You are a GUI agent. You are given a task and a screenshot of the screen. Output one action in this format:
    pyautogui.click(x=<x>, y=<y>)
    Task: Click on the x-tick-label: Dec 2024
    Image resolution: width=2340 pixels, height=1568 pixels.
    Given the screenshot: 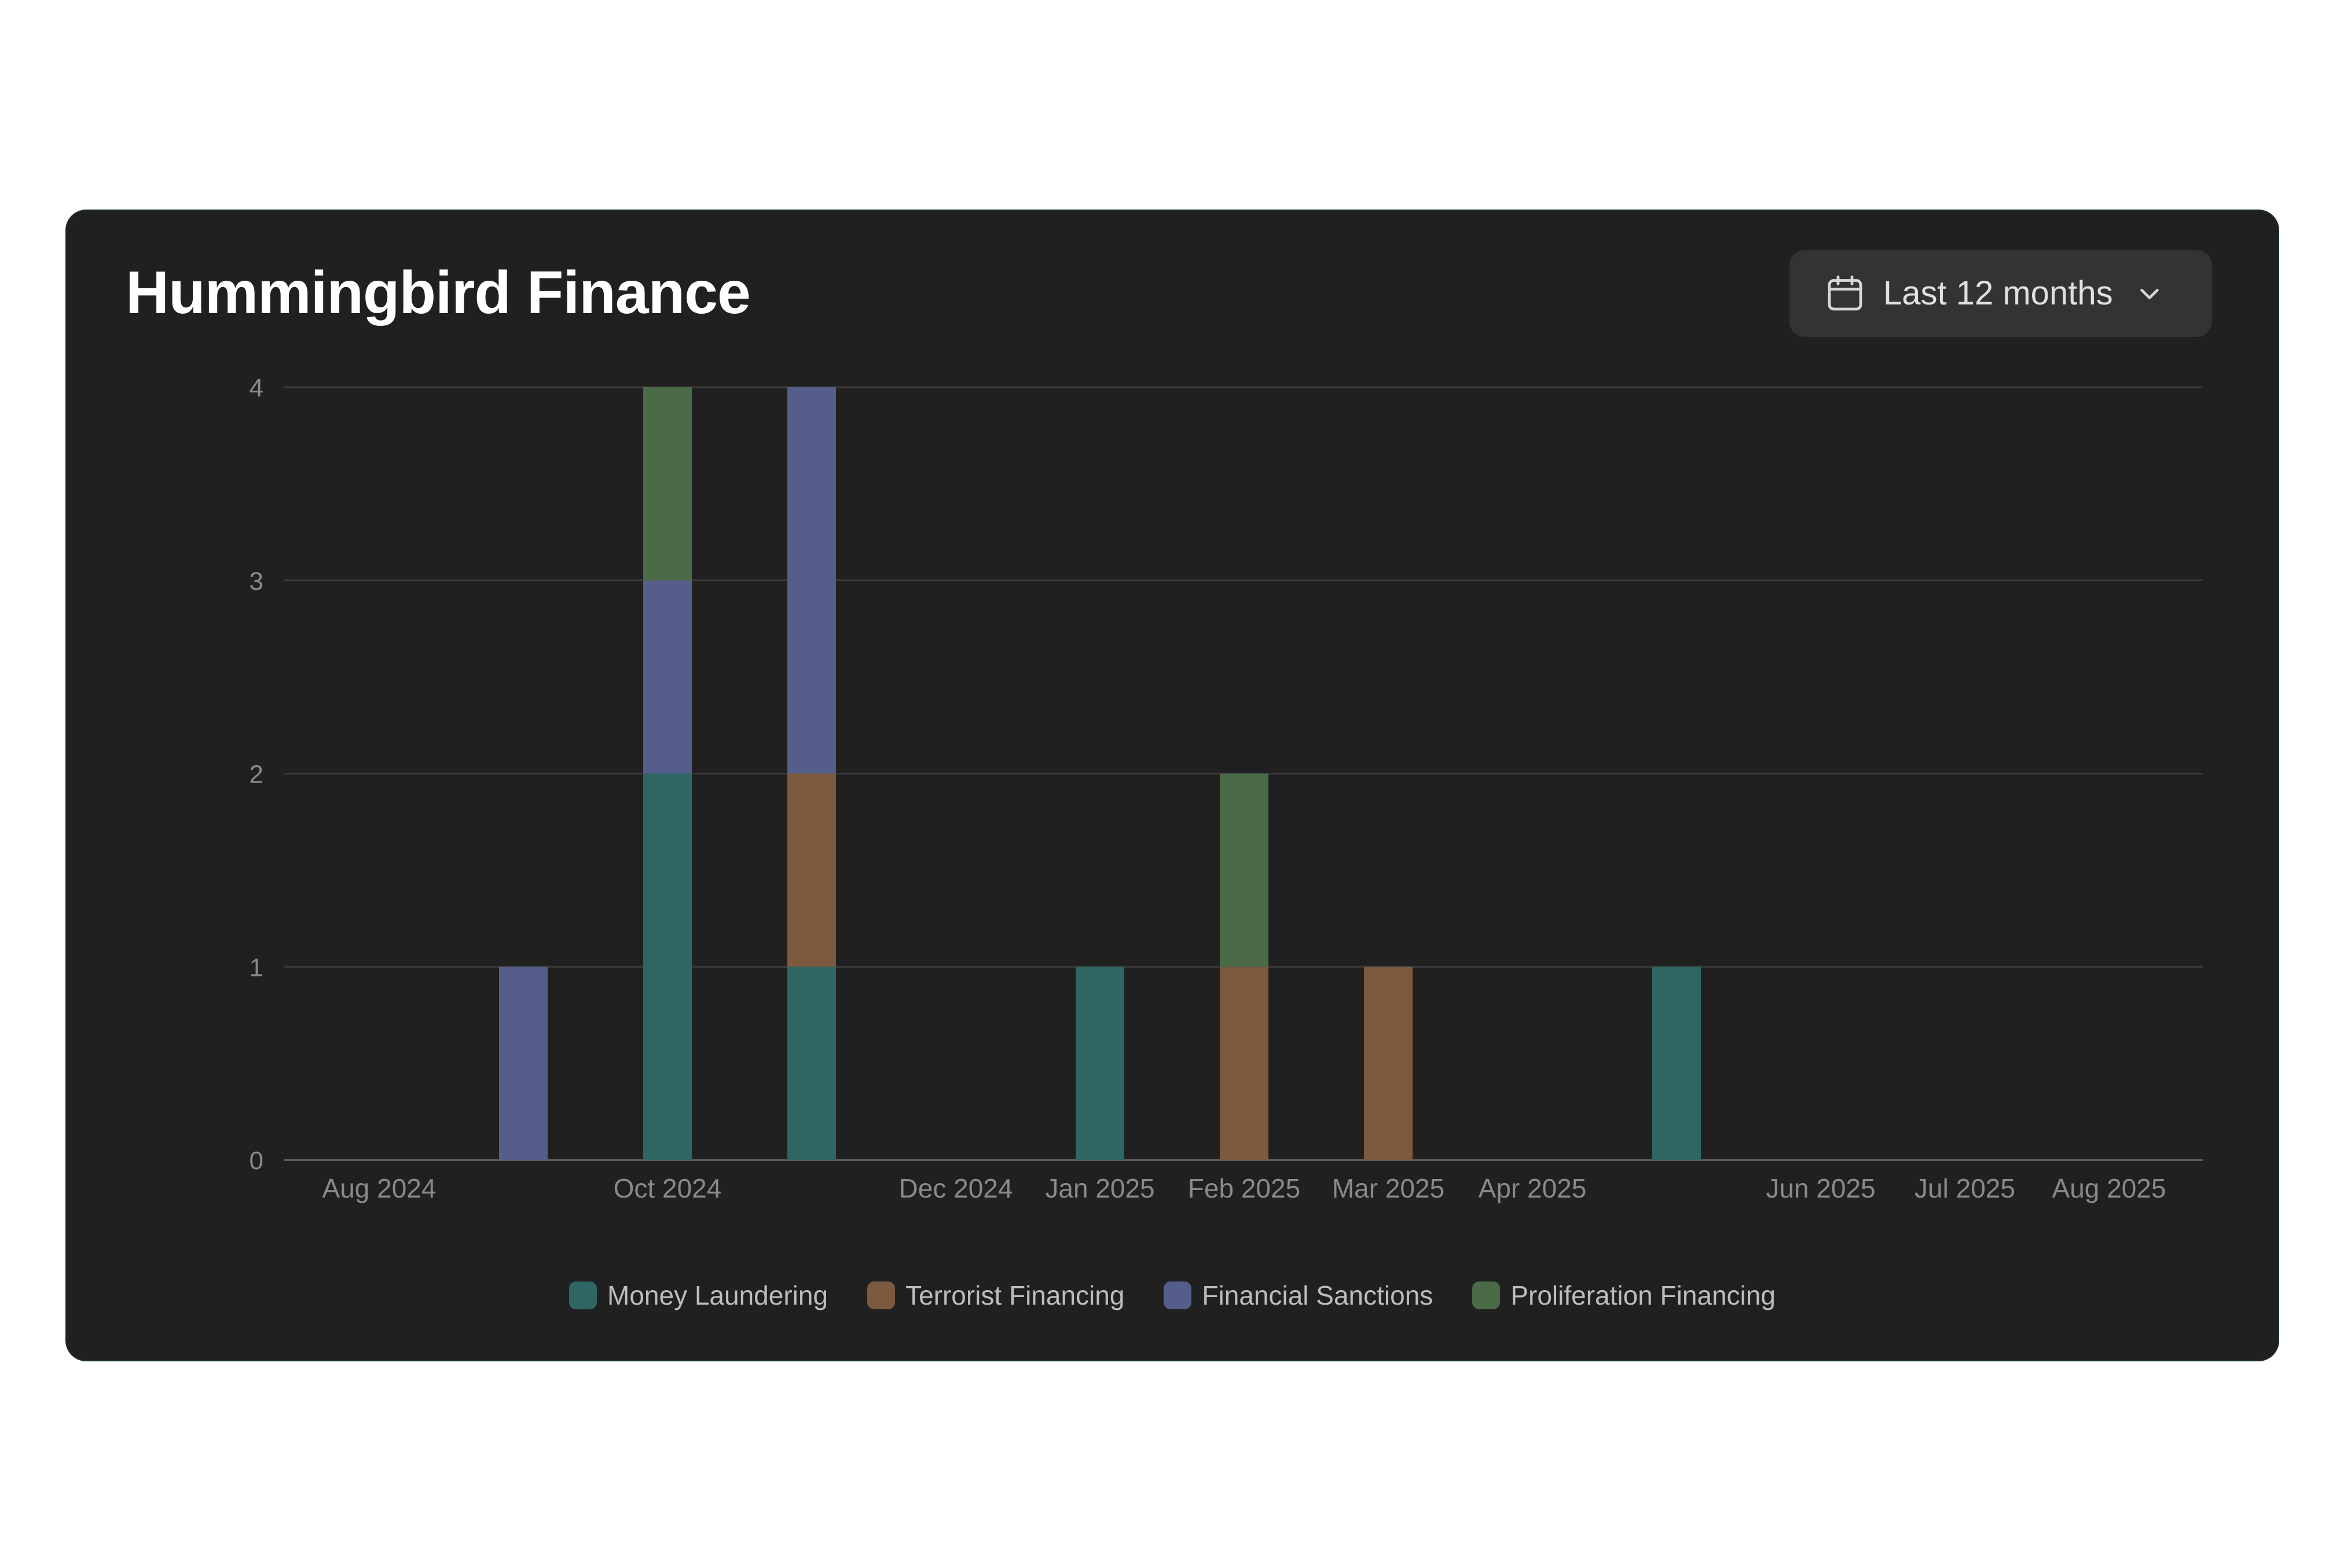 What is the action you would take?
    pyautogui.click(x=956, y=1188)
    